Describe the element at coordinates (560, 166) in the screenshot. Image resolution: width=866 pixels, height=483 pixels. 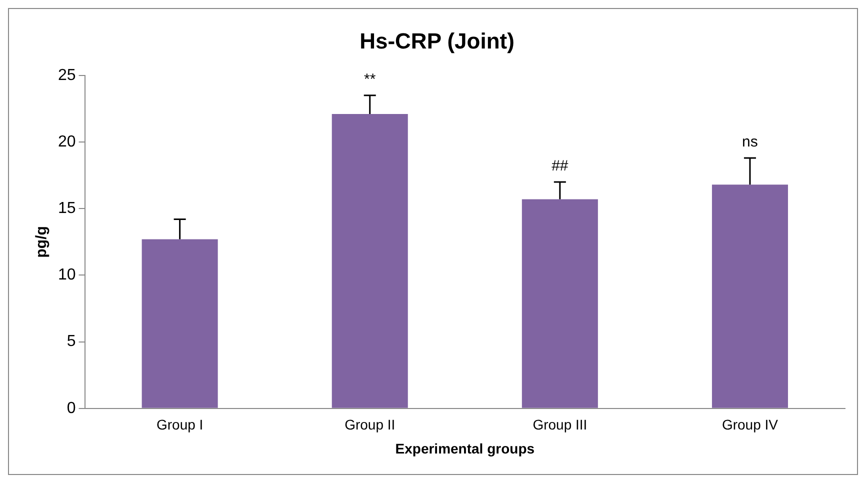
I see `annotation: ##` at that location.